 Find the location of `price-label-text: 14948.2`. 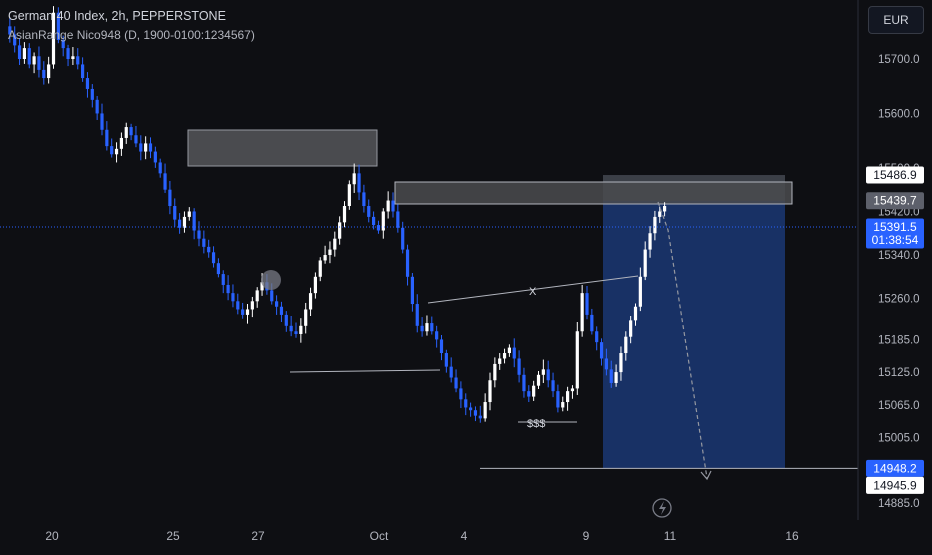

price-label-text: 14948.2 is located at coordinates (895, 468).